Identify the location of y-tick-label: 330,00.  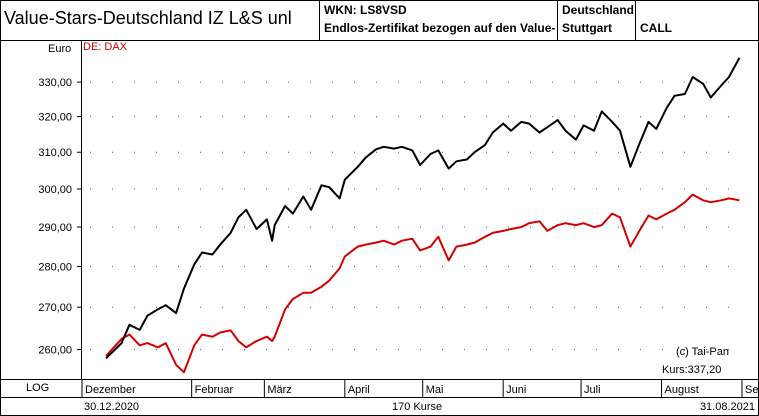
(55, 83).